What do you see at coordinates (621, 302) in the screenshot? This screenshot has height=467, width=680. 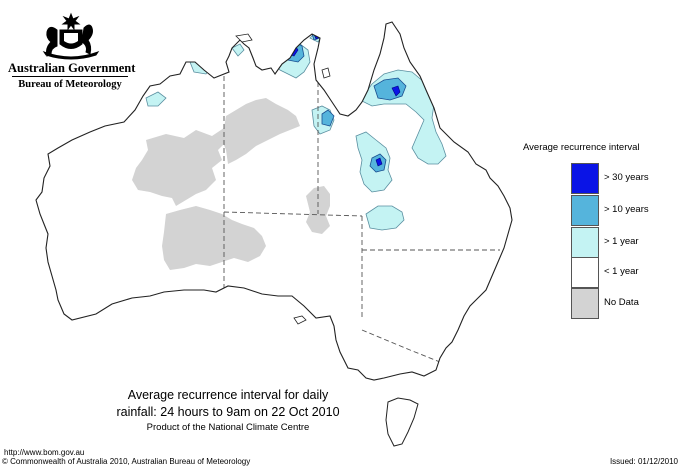 I see `legend-label: No Data` at bounding box center [621, 302].